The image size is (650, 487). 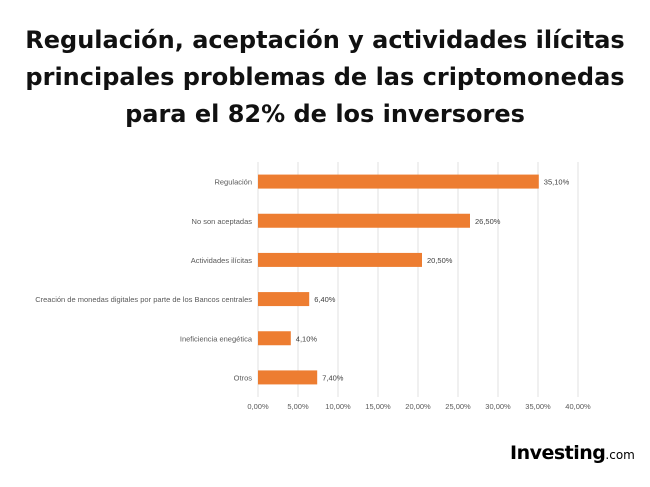 I want to click on data-label-2: 20,50%, so click(x=440, y=260).